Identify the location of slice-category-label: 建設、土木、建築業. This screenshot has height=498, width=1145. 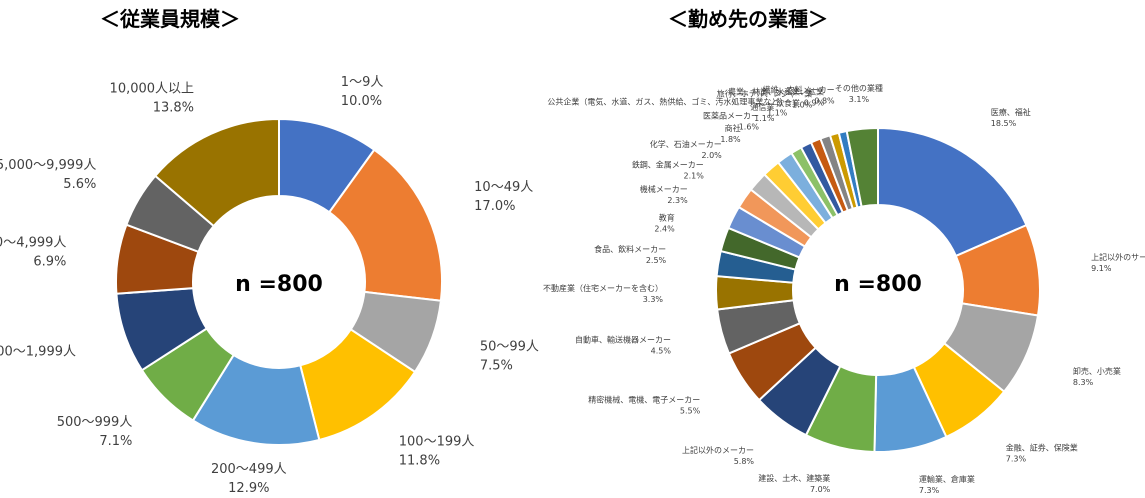
(794, 478).